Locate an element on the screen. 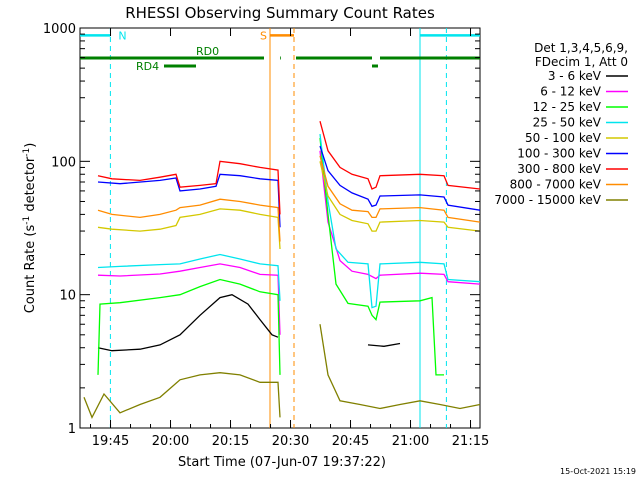  y-tick-label: 100 is located at coordinates (63, 162).